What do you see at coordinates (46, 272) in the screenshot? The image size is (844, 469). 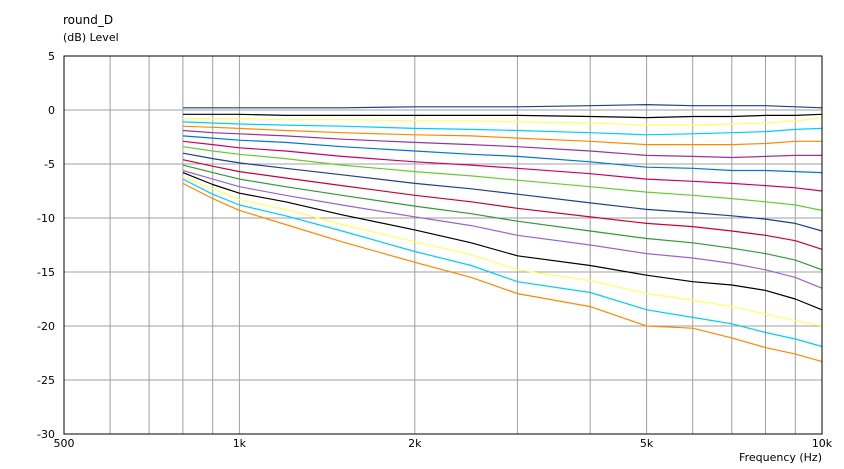 I see `y-tick-label: -15` at bounding box center [46, 272].